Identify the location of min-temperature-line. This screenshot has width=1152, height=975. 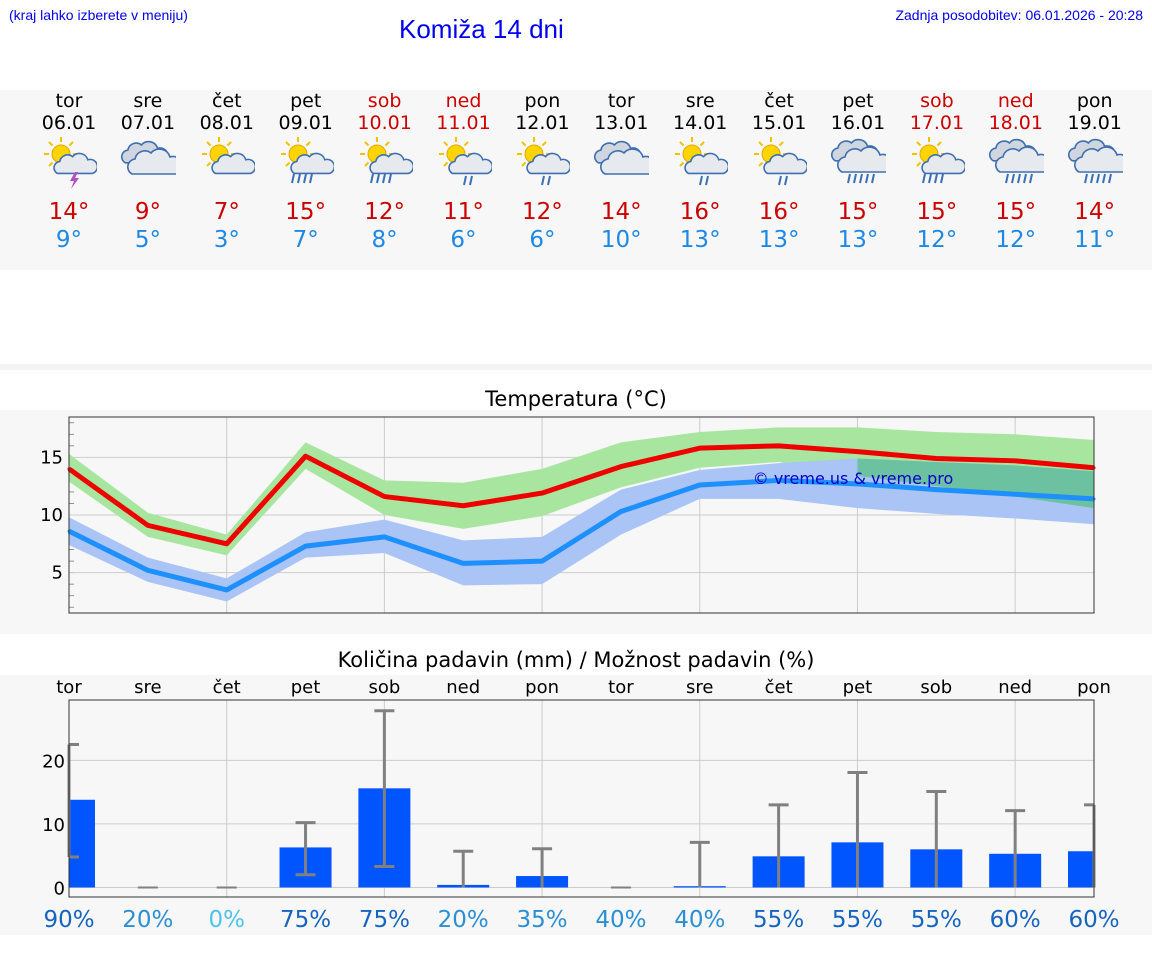
(581, 535).